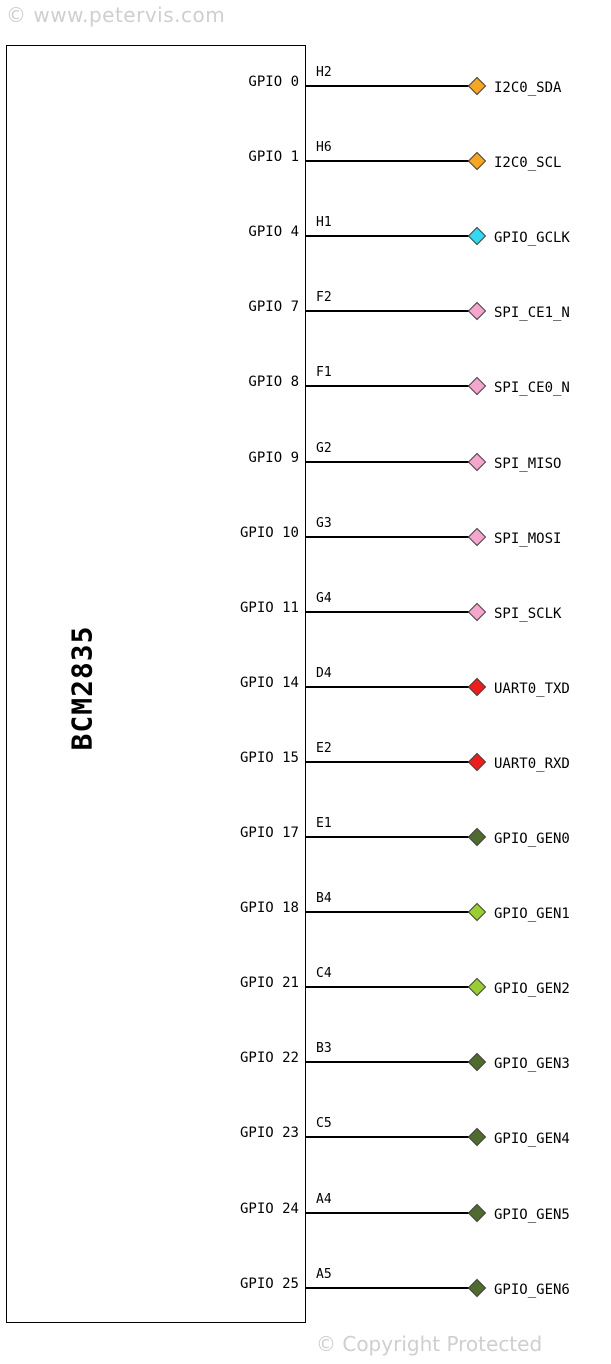  What do you see at coordinates (324, 748) in the screenshot?
I see `ball-label: E2` at bounding box center [324, 748].